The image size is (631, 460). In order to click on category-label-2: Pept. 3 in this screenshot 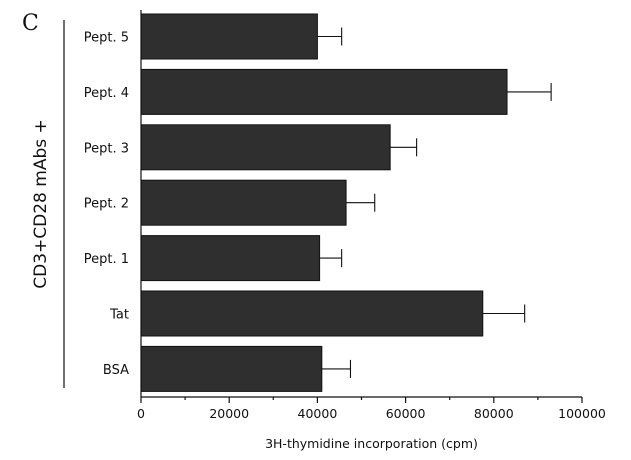, I will do `click(106, 148)`.